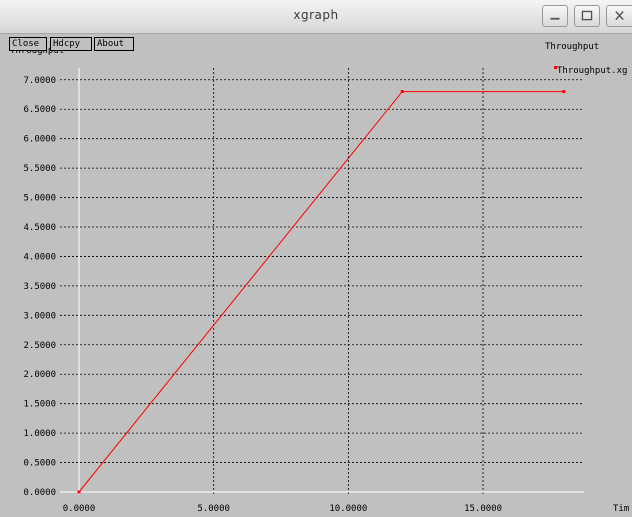  What do you see at coordinates (39, 140) in the screenshot?
I see `y-tick-label: 6.0000` at bounding box center [39, 140].